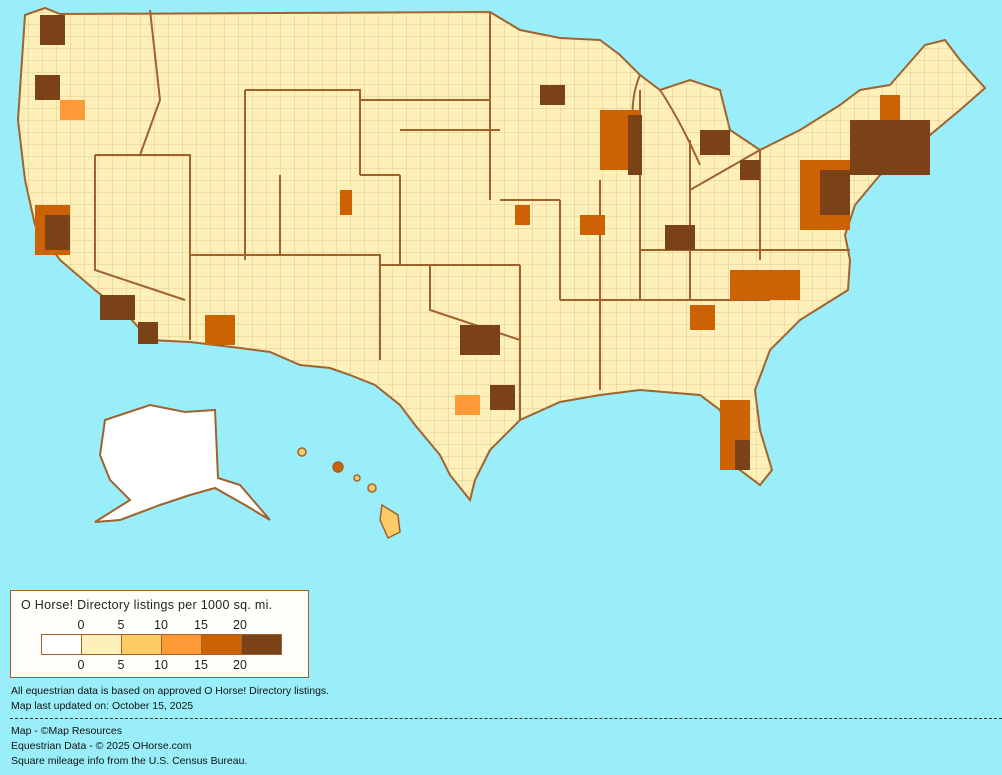  Describe the element at coordinates (506, 718) in the screenshot. I see `divider` at that location.